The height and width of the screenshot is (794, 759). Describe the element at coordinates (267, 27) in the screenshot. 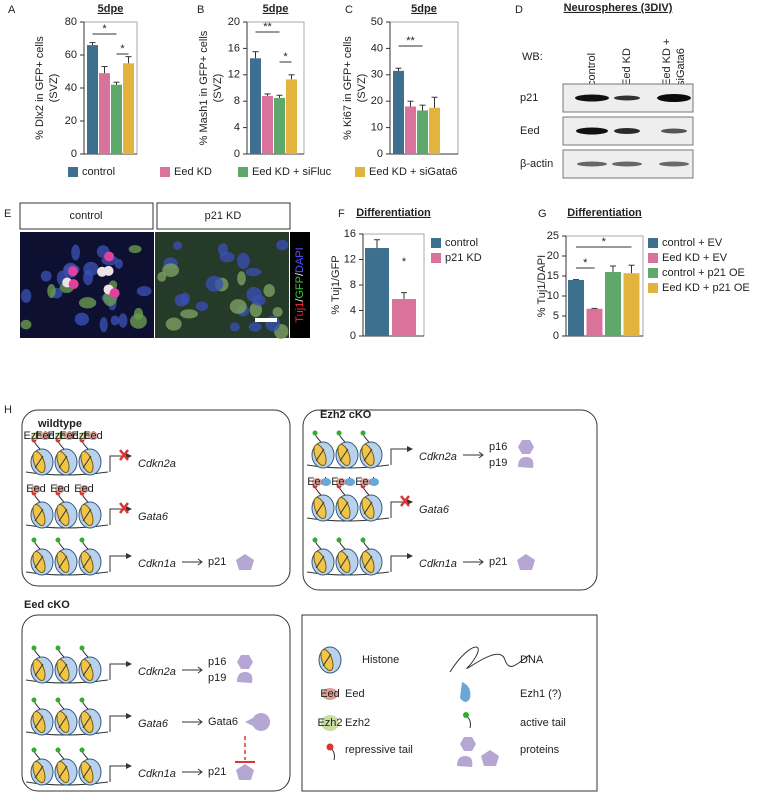

I see `significance-label: **` at that location.